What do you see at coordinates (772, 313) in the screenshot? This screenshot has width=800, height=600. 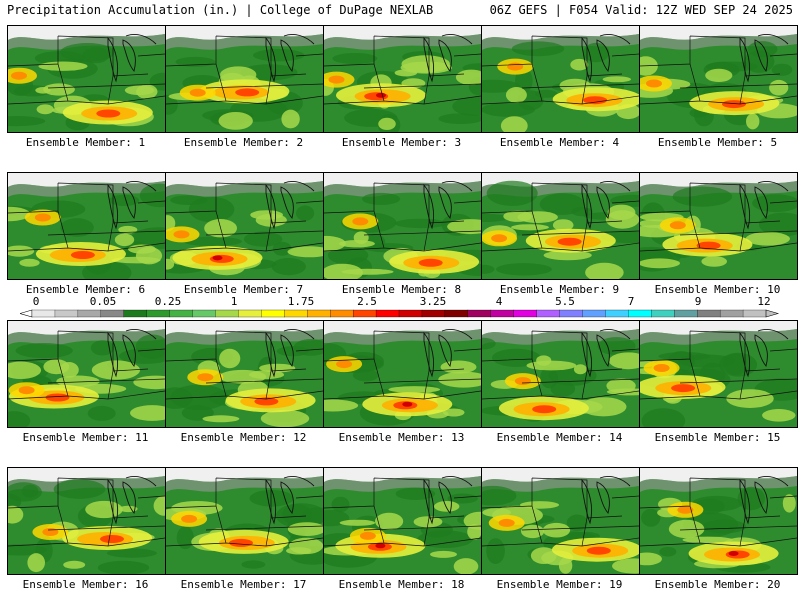 I see `colorbar-right-arrow` at bounding box center [772, 313].